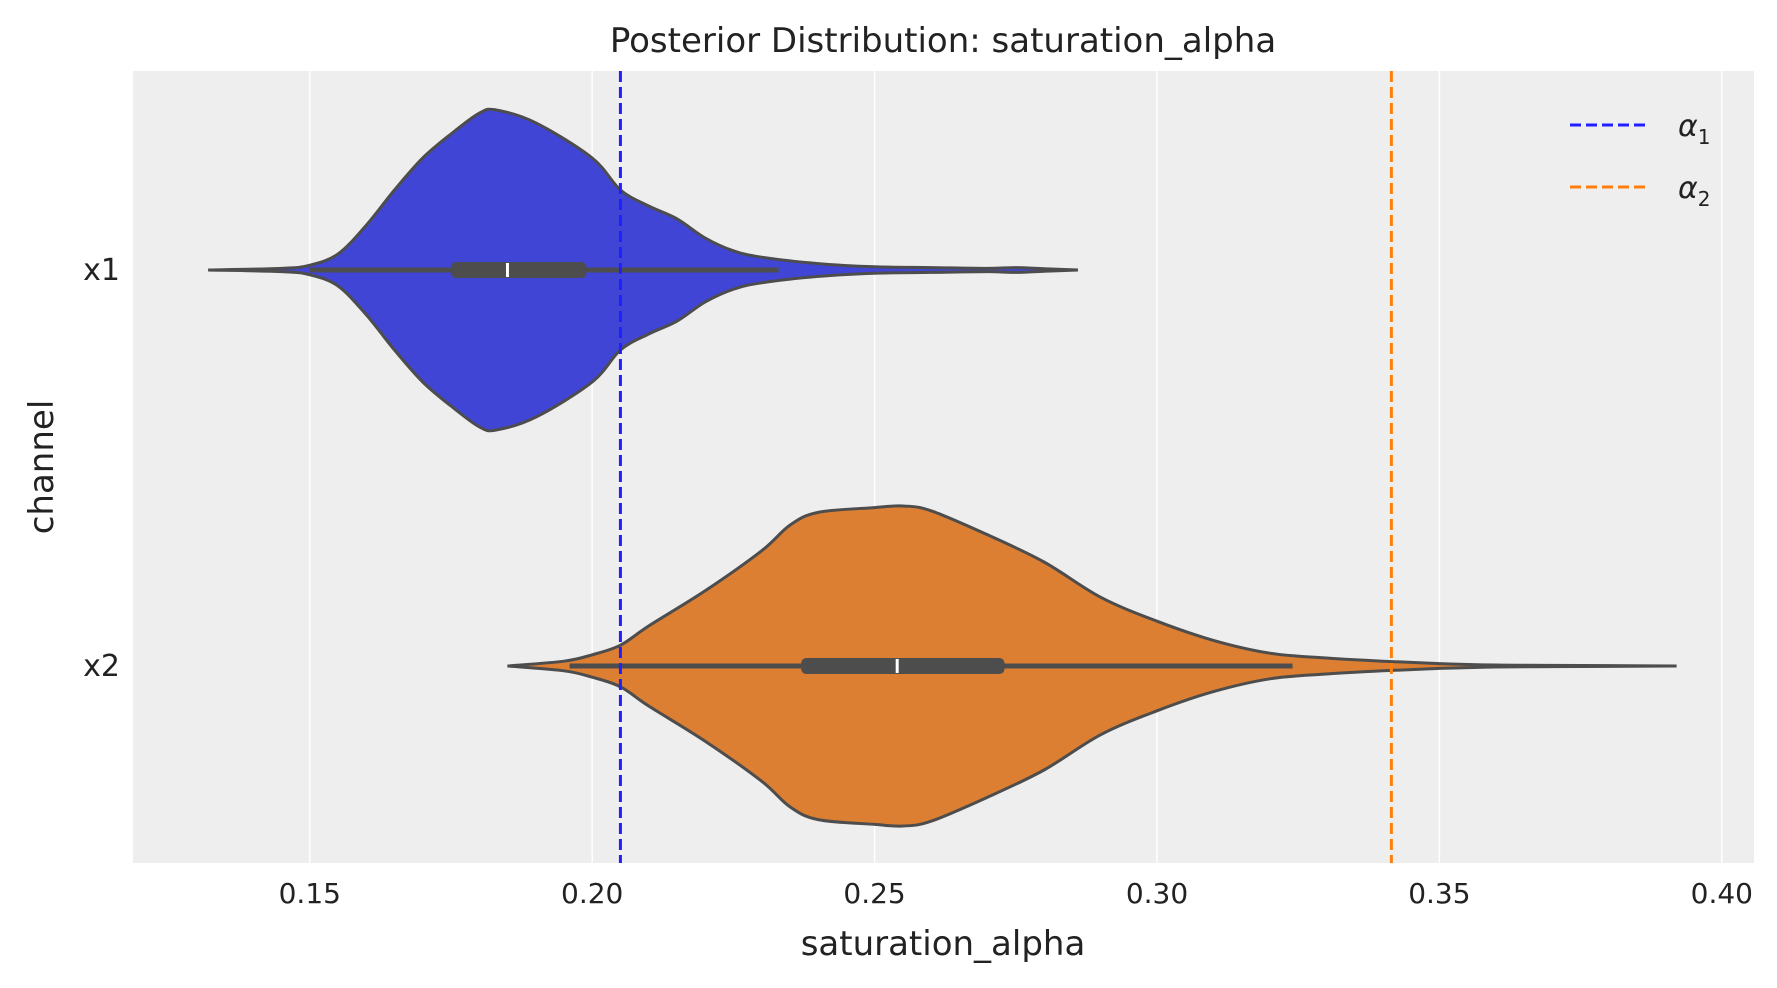  What do you see at coordinates (943, 41) in the screenshot?
I see `chart-title: Posterior Distribution: saturation_alpha` at bounding box center [943, 41].